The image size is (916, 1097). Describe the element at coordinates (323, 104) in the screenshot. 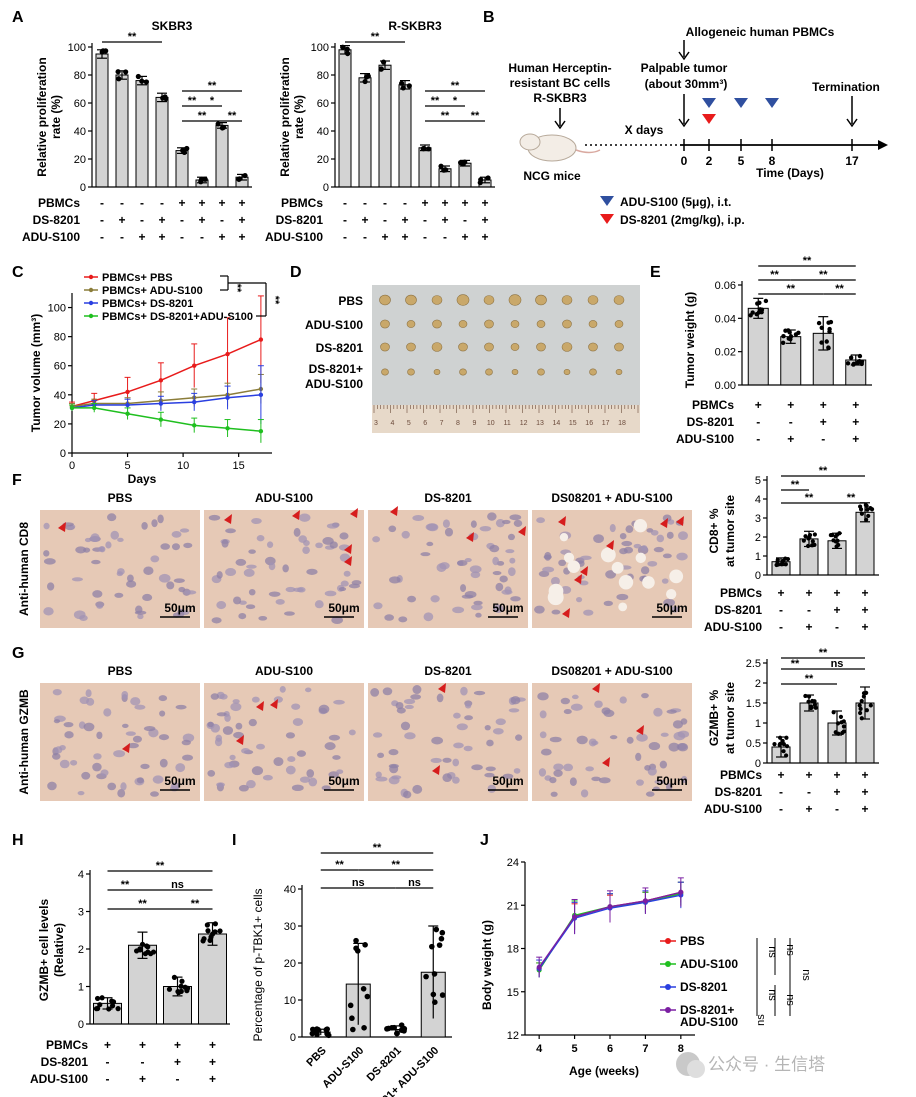

I see `y-tick-label: 60` at that location.